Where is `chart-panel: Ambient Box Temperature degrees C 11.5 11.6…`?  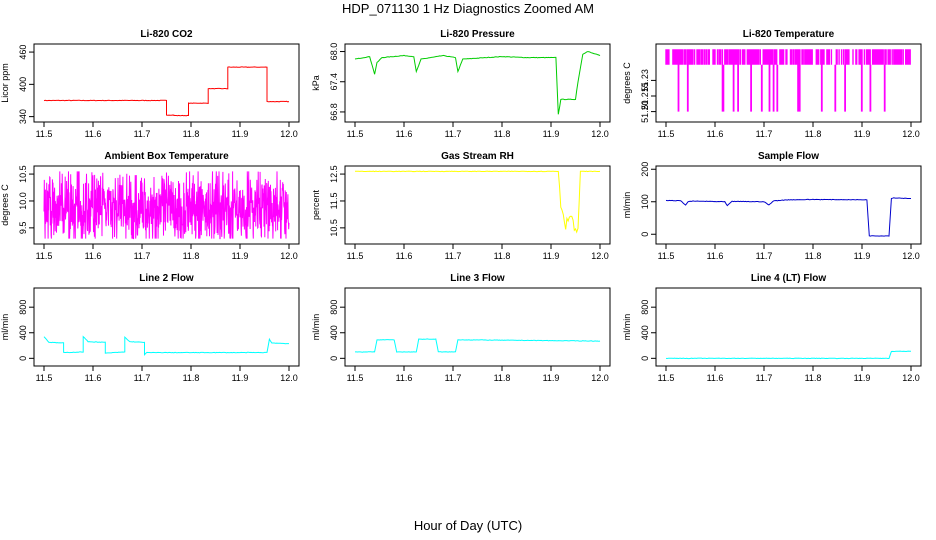 chart-panel: Ambient Box Temperature degrees C 11.5 11.6… is located at coordinates (150, 206).